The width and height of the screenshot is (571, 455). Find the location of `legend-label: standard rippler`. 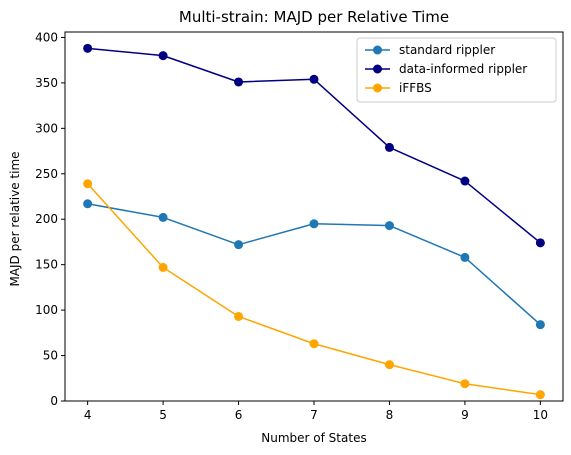

legend-label: standard rippler is located at coordinates (447, 50).